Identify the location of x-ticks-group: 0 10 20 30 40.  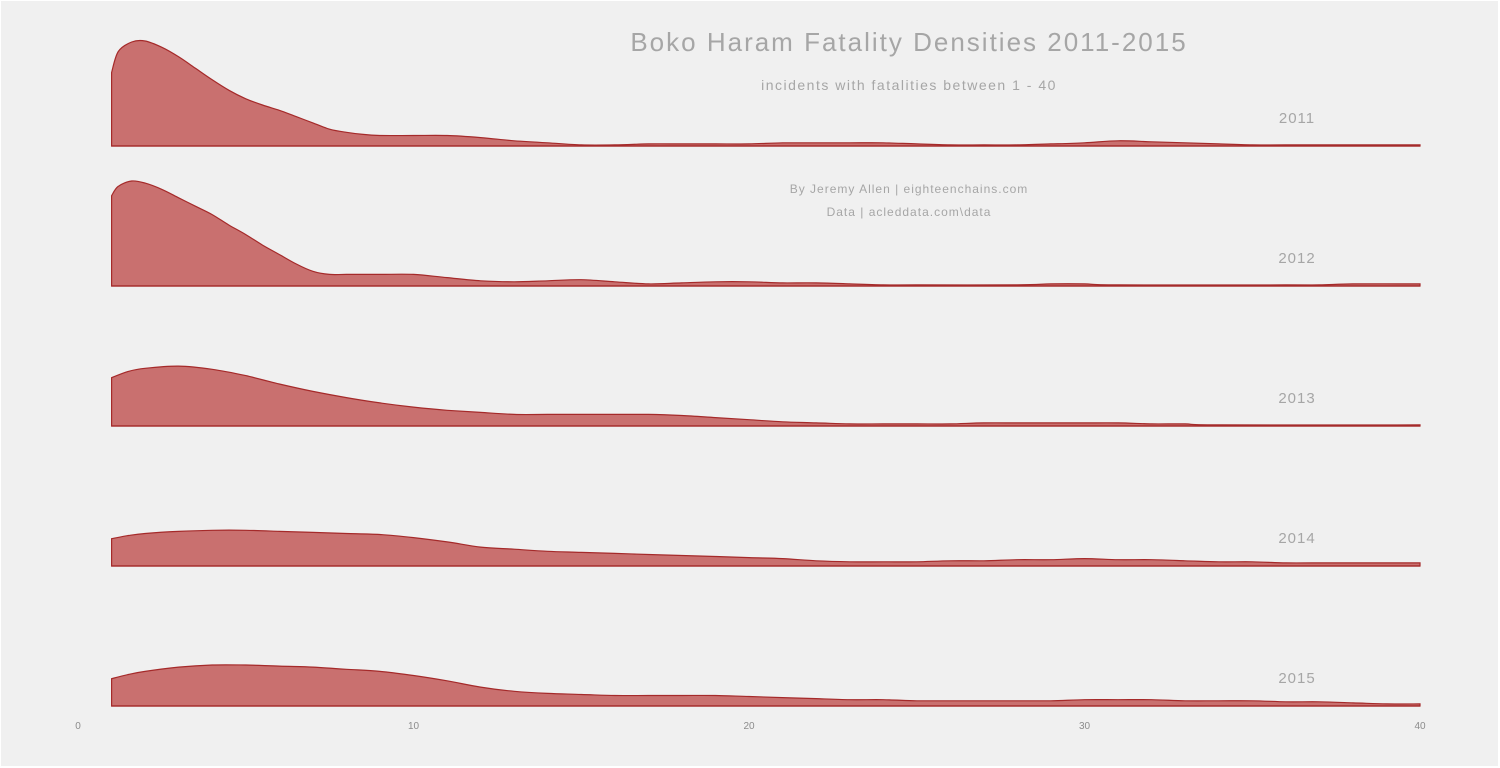
(750, 726).